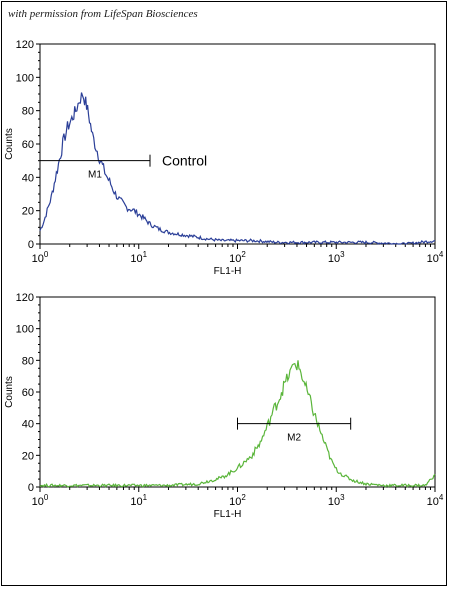 The image size is (450, 589). I want to click on annotation-label: Control, so click(184, 161).